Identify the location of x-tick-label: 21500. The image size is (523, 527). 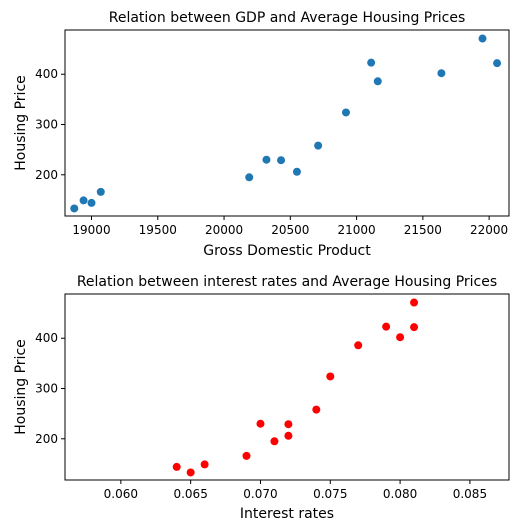
(423, 230).